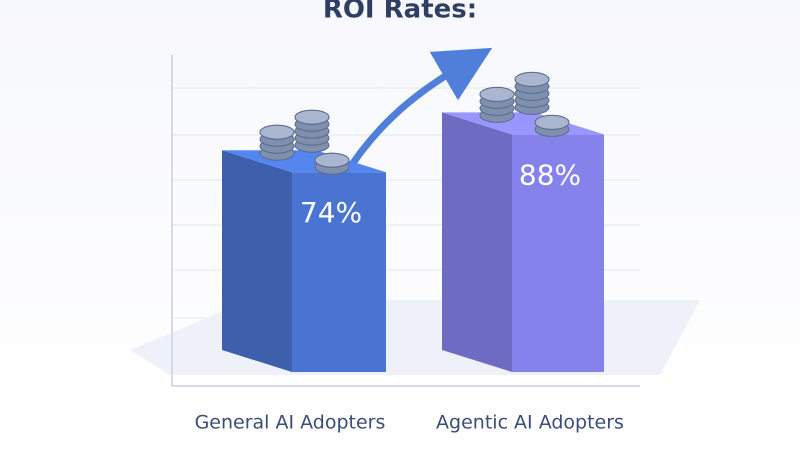 This screenshot has width=800, height=450. What do you see at coordinates (400, 12) in the screenshot?
I see `chart-title: ROI Rates:` at bounding box center [400, 12].